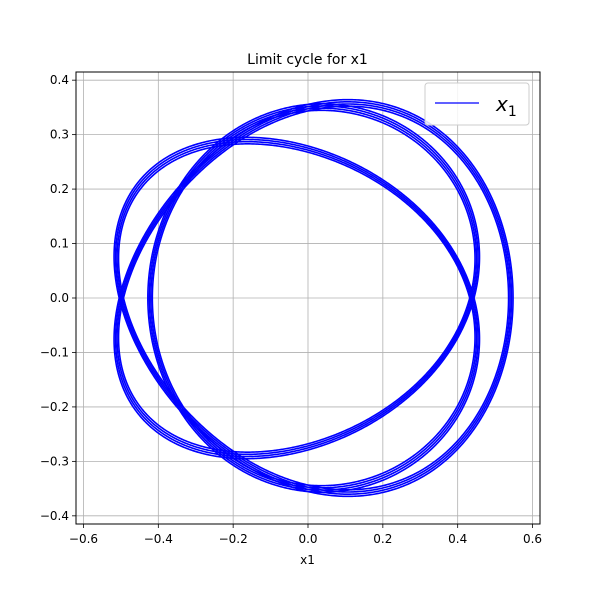  I want to click on y-tick-label: 0.4, so click(59, 80).